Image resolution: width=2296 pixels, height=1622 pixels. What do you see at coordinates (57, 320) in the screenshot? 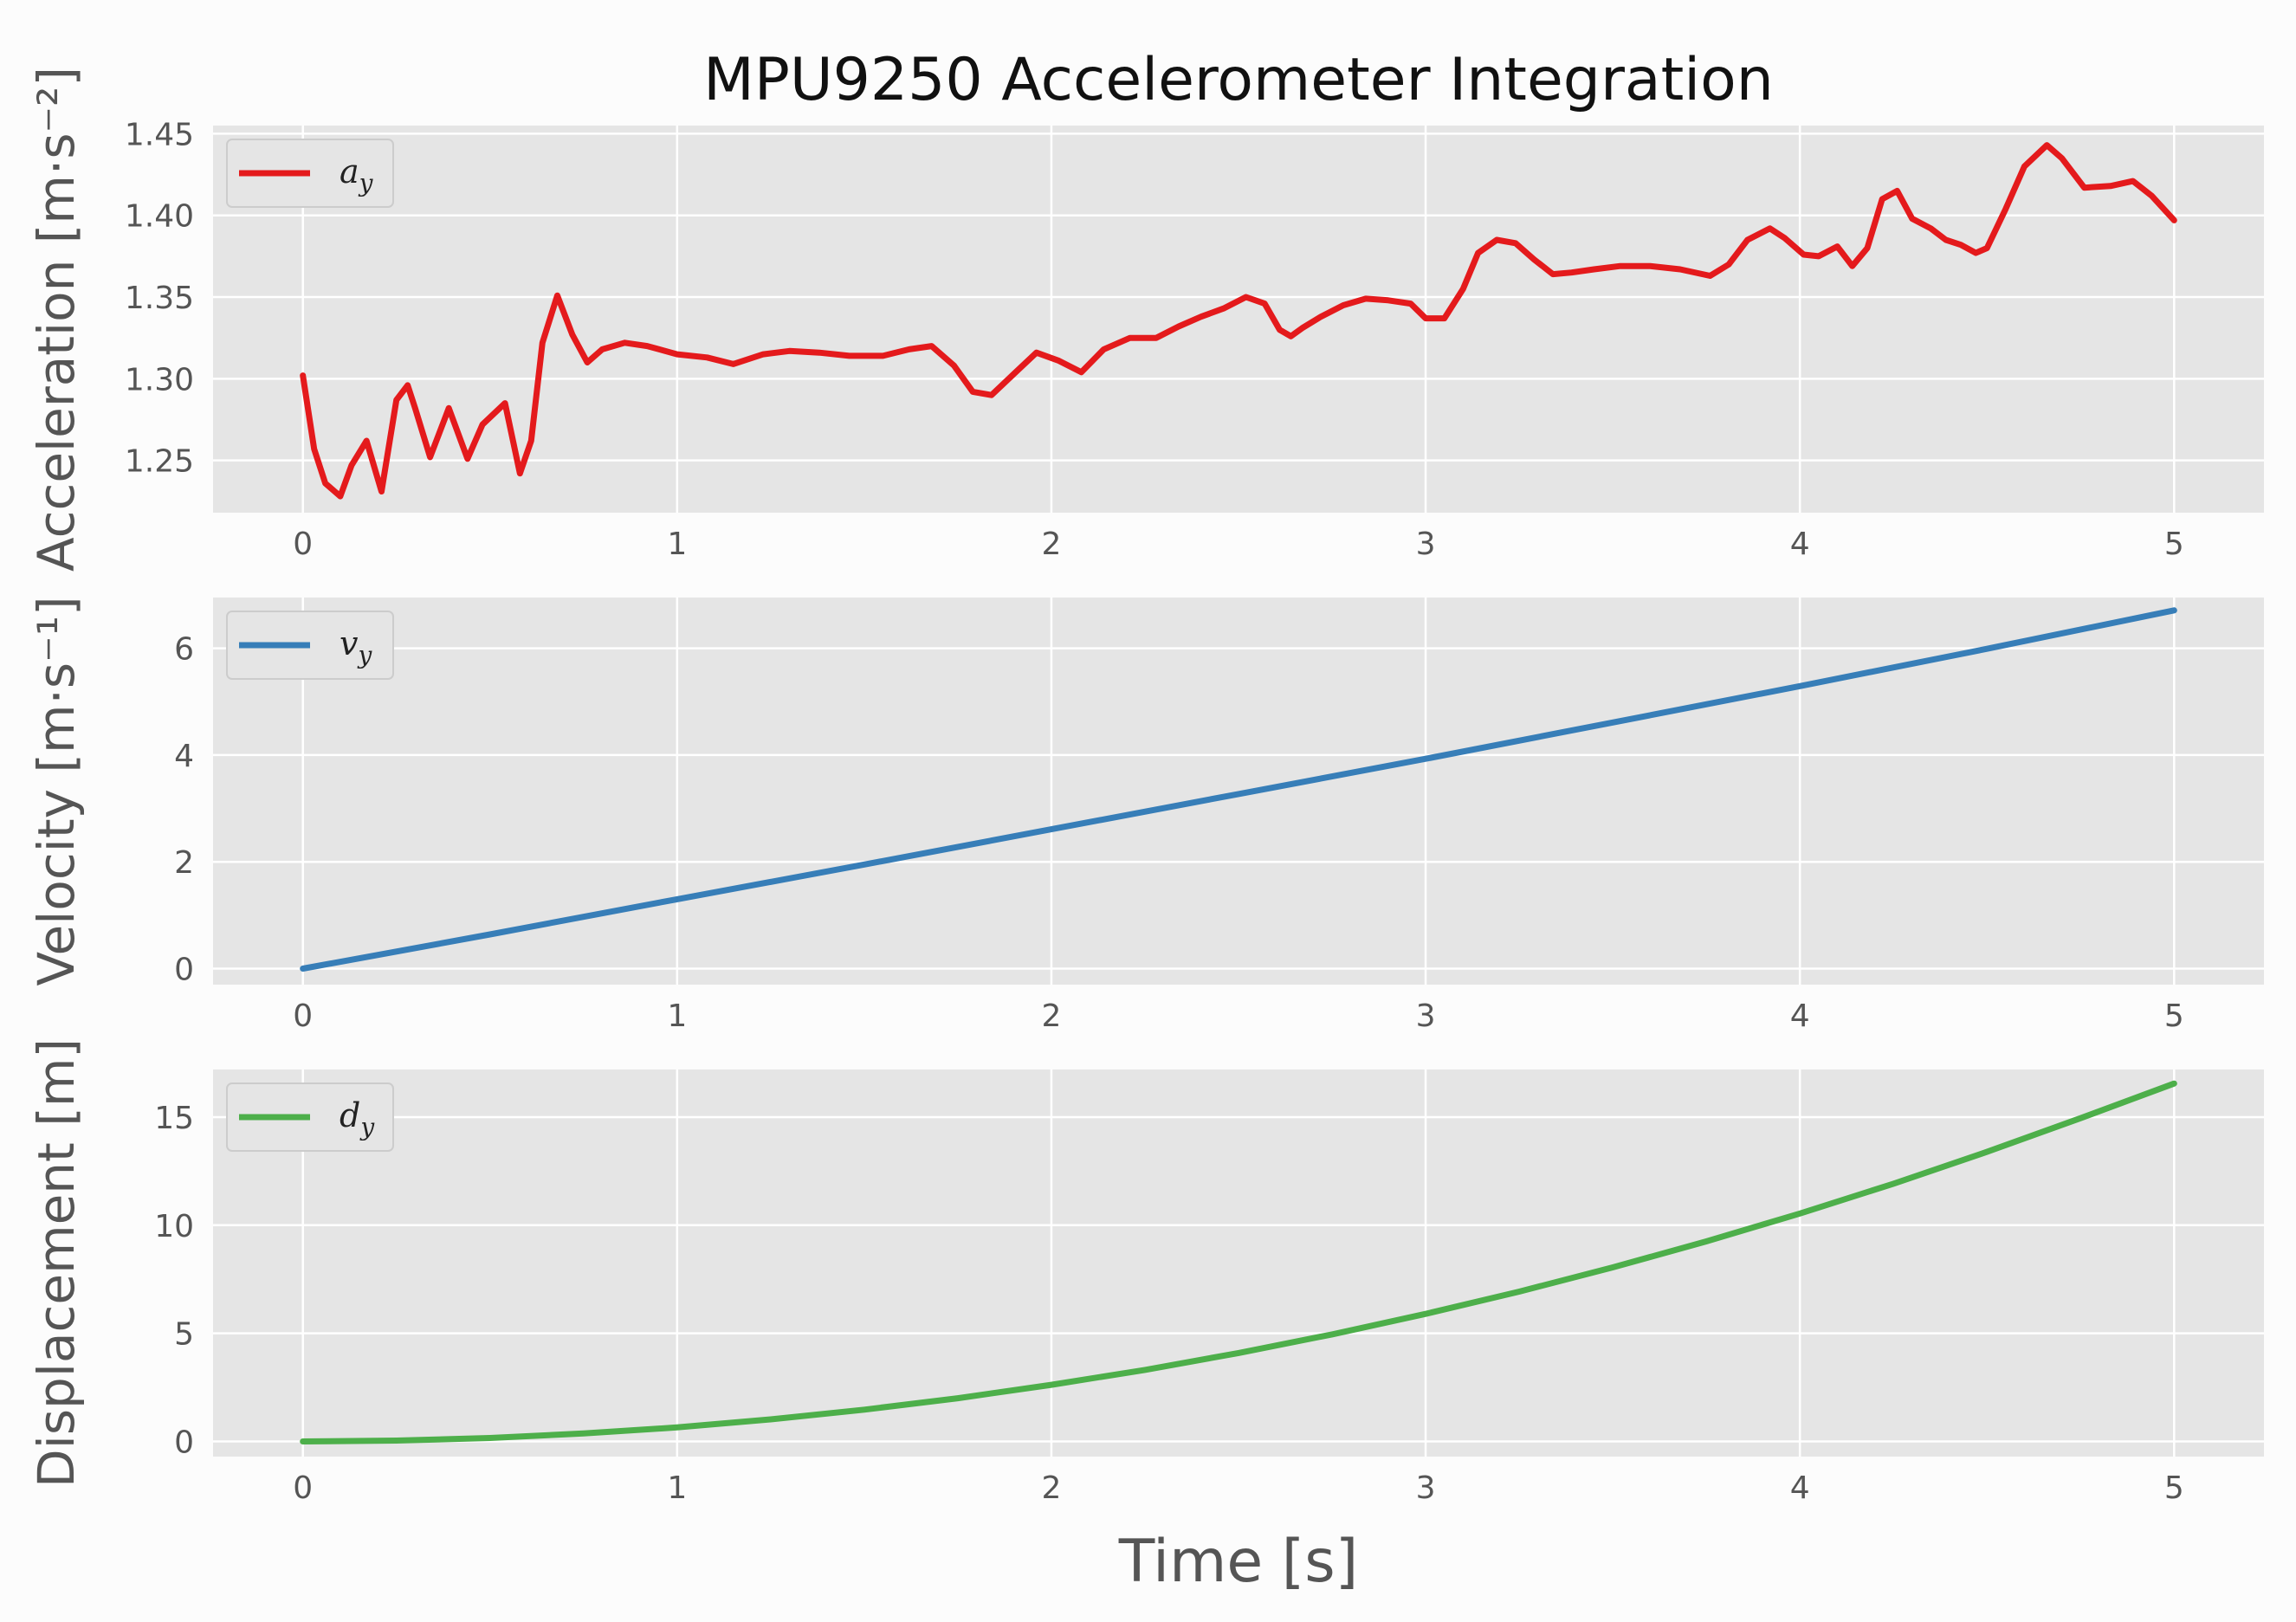
I see `y-axis-label: Acceleration [m·s⁻²]` at bounding box center [57, 320].